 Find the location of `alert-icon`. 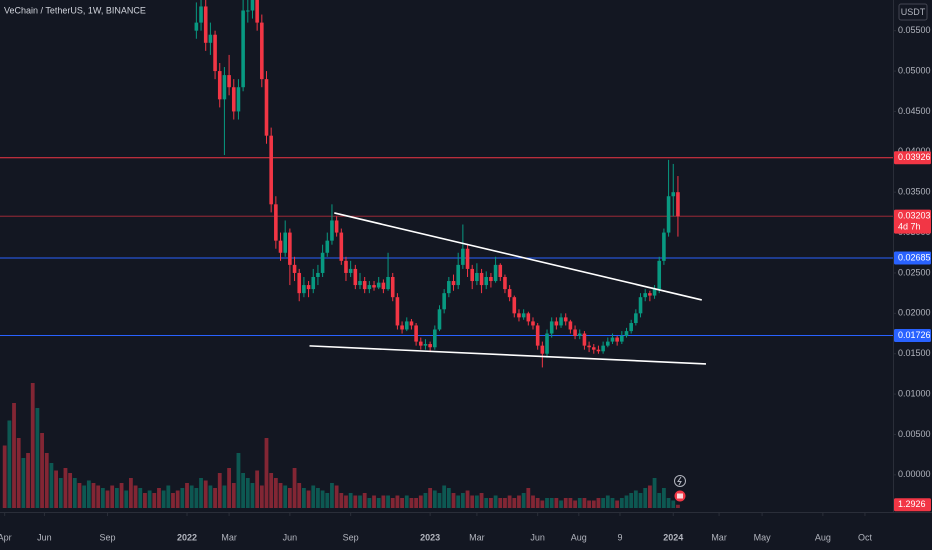

alert-icon is located at coordinates (680, 481).